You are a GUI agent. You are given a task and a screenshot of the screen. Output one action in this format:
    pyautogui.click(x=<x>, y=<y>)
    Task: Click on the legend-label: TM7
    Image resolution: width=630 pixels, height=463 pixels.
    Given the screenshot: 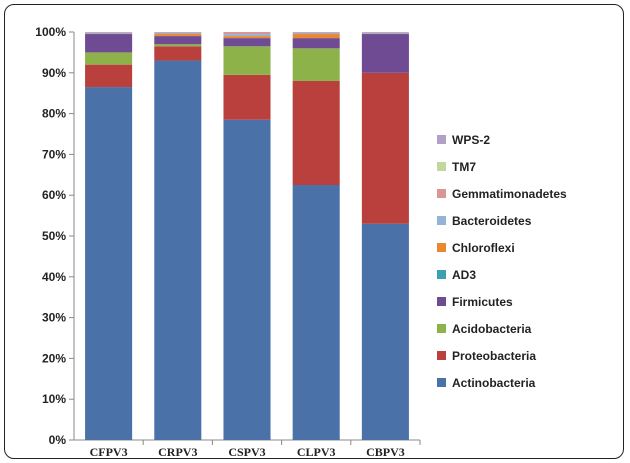 What is the action you would take?
    pyautogui.click(x=464, y=167)
    